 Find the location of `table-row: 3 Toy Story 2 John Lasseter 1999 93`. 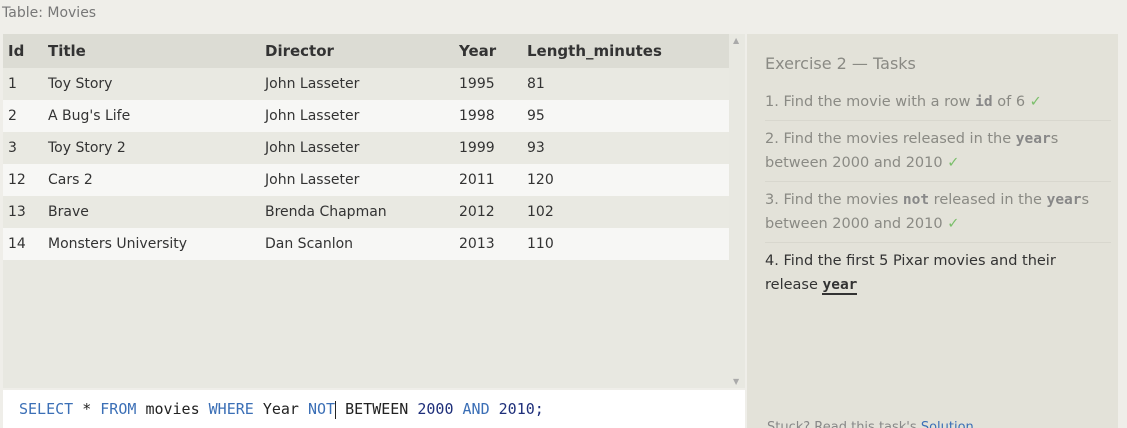

table-row: 3 Toy Story 2 John Lasseter 1999 93 is located at coordinates (366, 148).